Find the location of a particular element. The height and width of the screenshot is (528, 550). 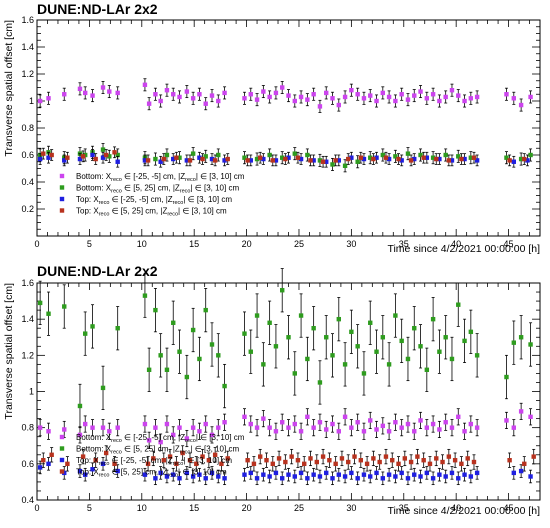

legend-text-part: | ∈ [3, 10] cm is located at coordinates (214, 188).